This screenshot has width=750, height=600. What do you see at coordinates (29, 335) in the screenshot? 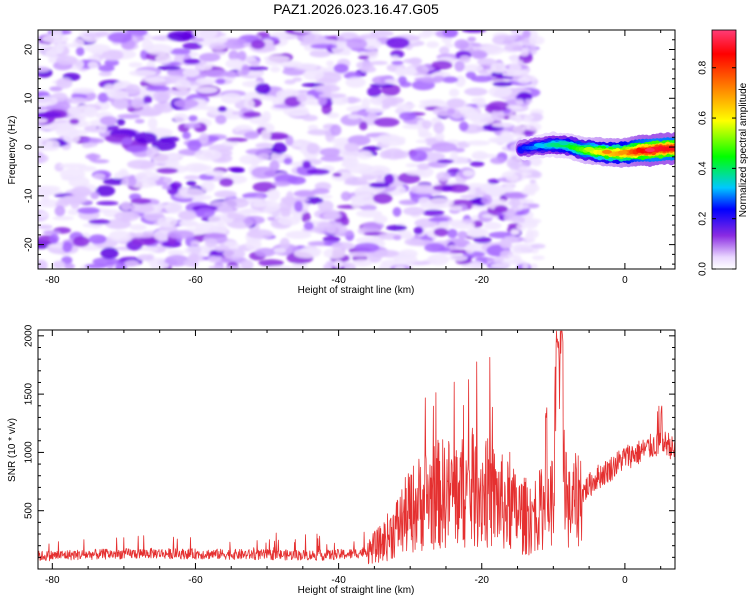
I see `snr-y-tick-label: 2000` at bounding box center [29, 335].